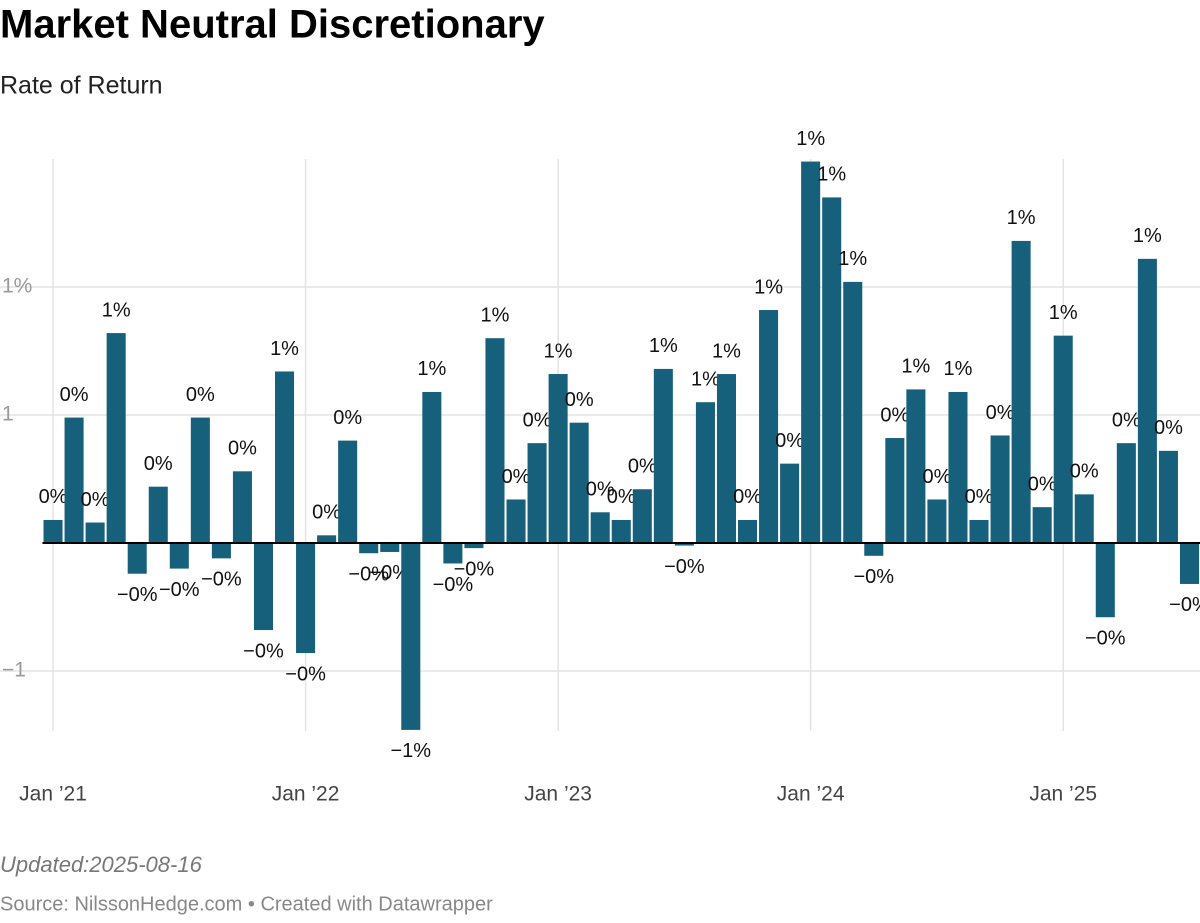  I want to click on x-tick-label: Jan ’21, so click(53, 794).